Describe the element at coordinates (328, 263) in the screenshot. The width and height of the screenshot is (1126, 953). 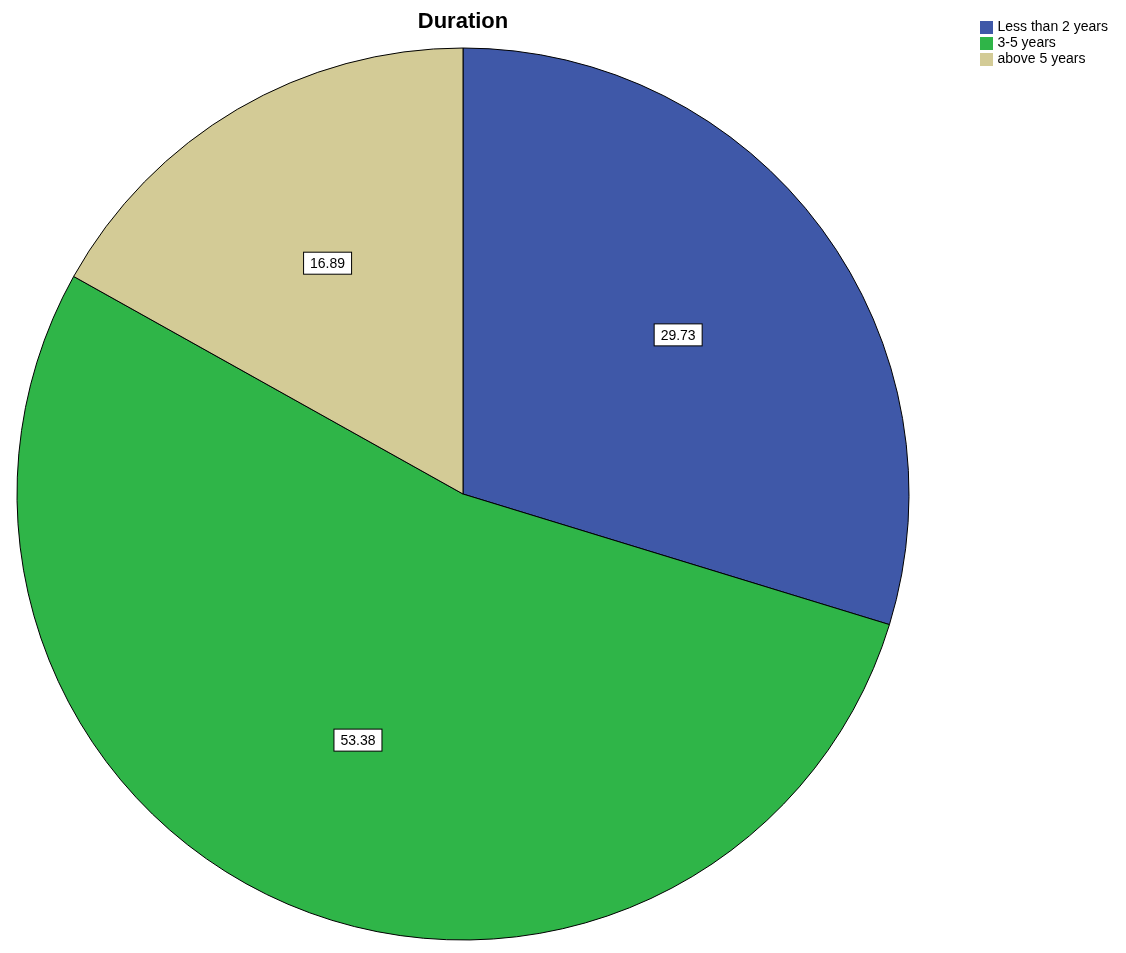
I see `data-label: 16.89` at that location.